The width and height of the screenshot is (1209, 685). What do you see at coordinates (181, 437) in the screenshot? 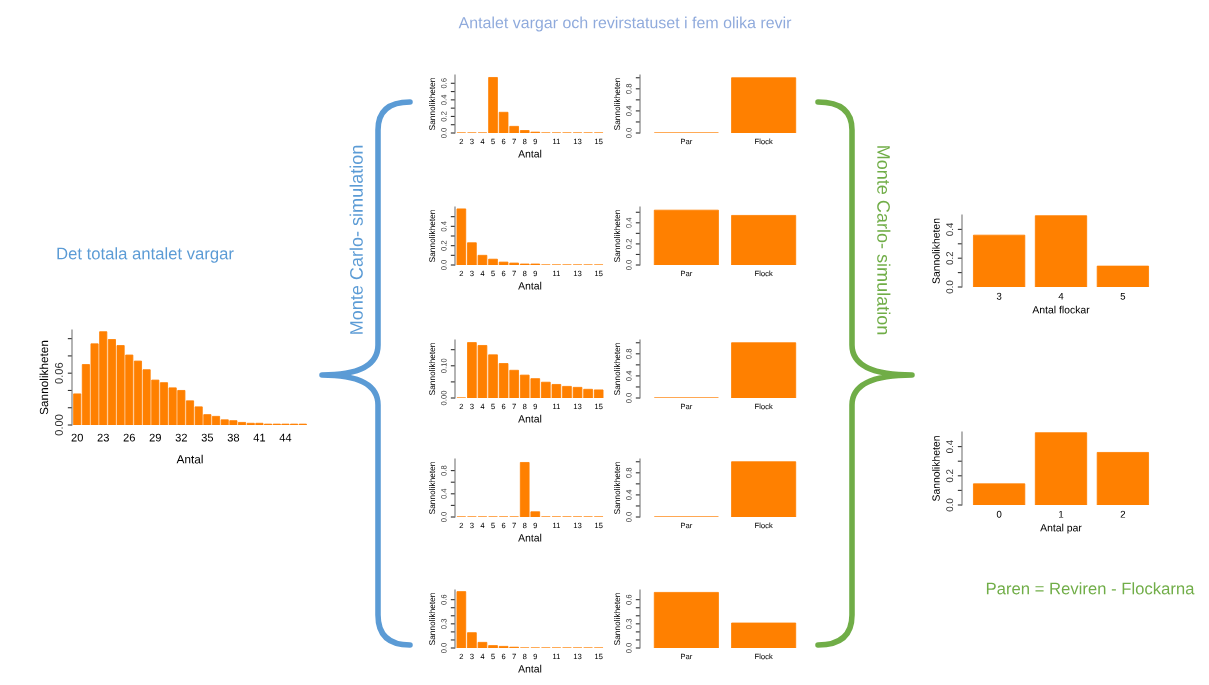
I see `x-tick-label: 32` at bounding box center [181, 437].